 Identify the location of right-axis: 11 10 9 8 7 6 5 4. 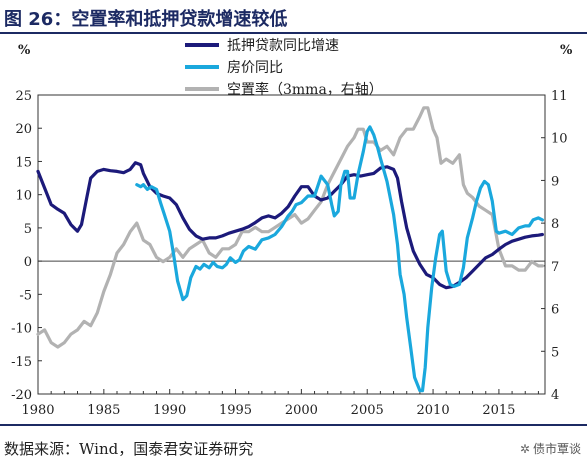
(554, 246).